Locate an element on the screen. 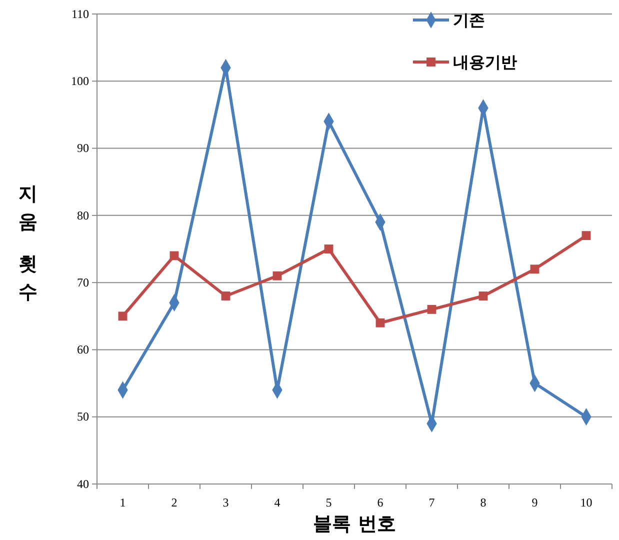  x-tick-label: 4 is located at coordinates (277, 503).